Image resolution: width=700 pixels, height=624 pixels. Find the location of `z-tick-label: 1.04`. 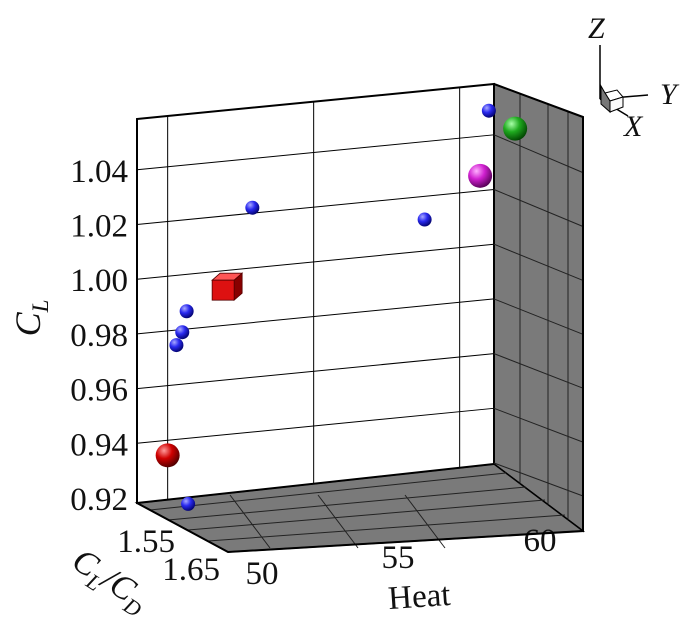

z-tick-label: 1.04 is located at coordinates (99, 172).